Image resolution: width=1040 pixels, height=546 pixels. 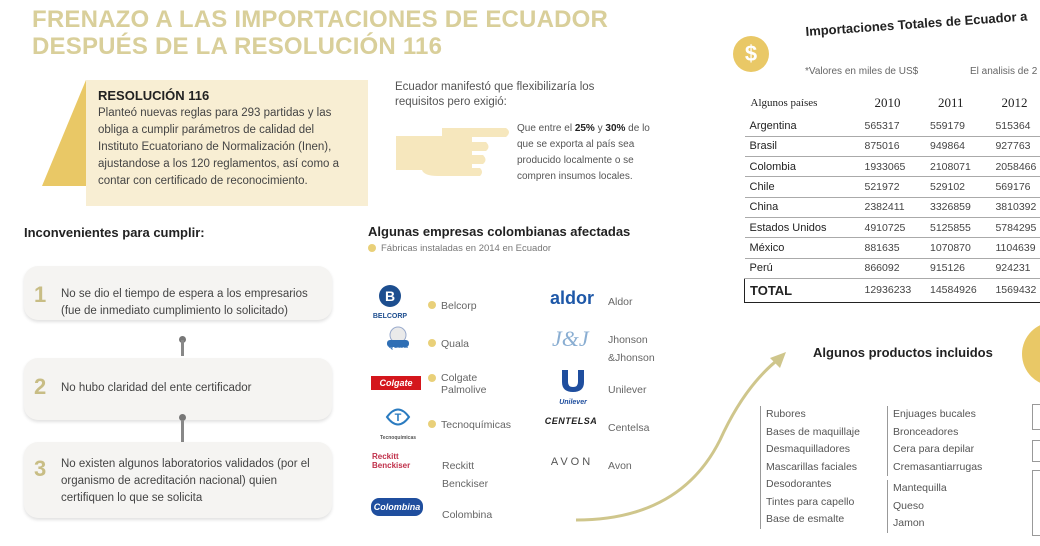 What do you see at coordinates (398, 438) in the screenshot?
I see `tecnoquimicas-logo-text: Tecnoquímicas` at bounding box center [398, 438].